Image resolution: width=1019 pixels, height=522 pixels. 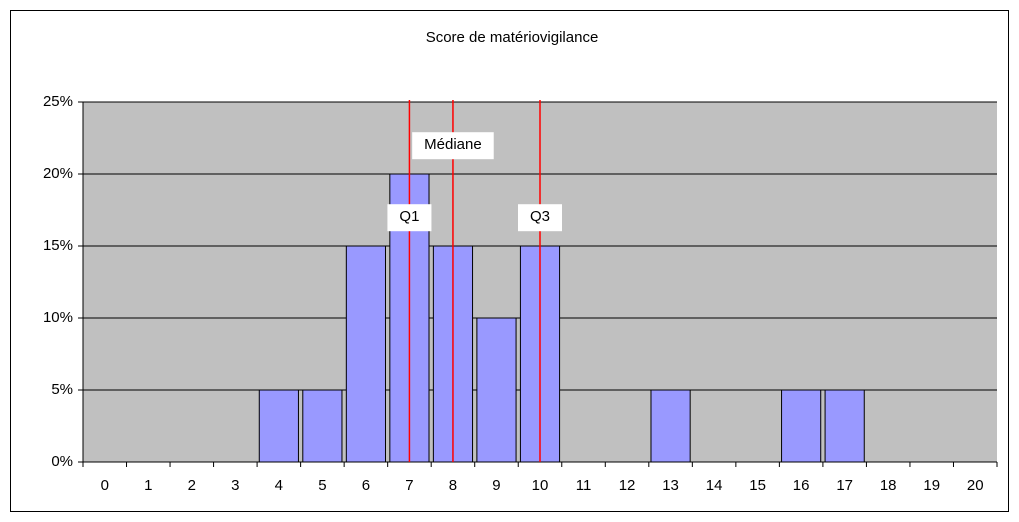 What do you see at coordinates (148, 485) in the screenshot?
I see `x-tick-label: 1` at bounding box center [148, 485].